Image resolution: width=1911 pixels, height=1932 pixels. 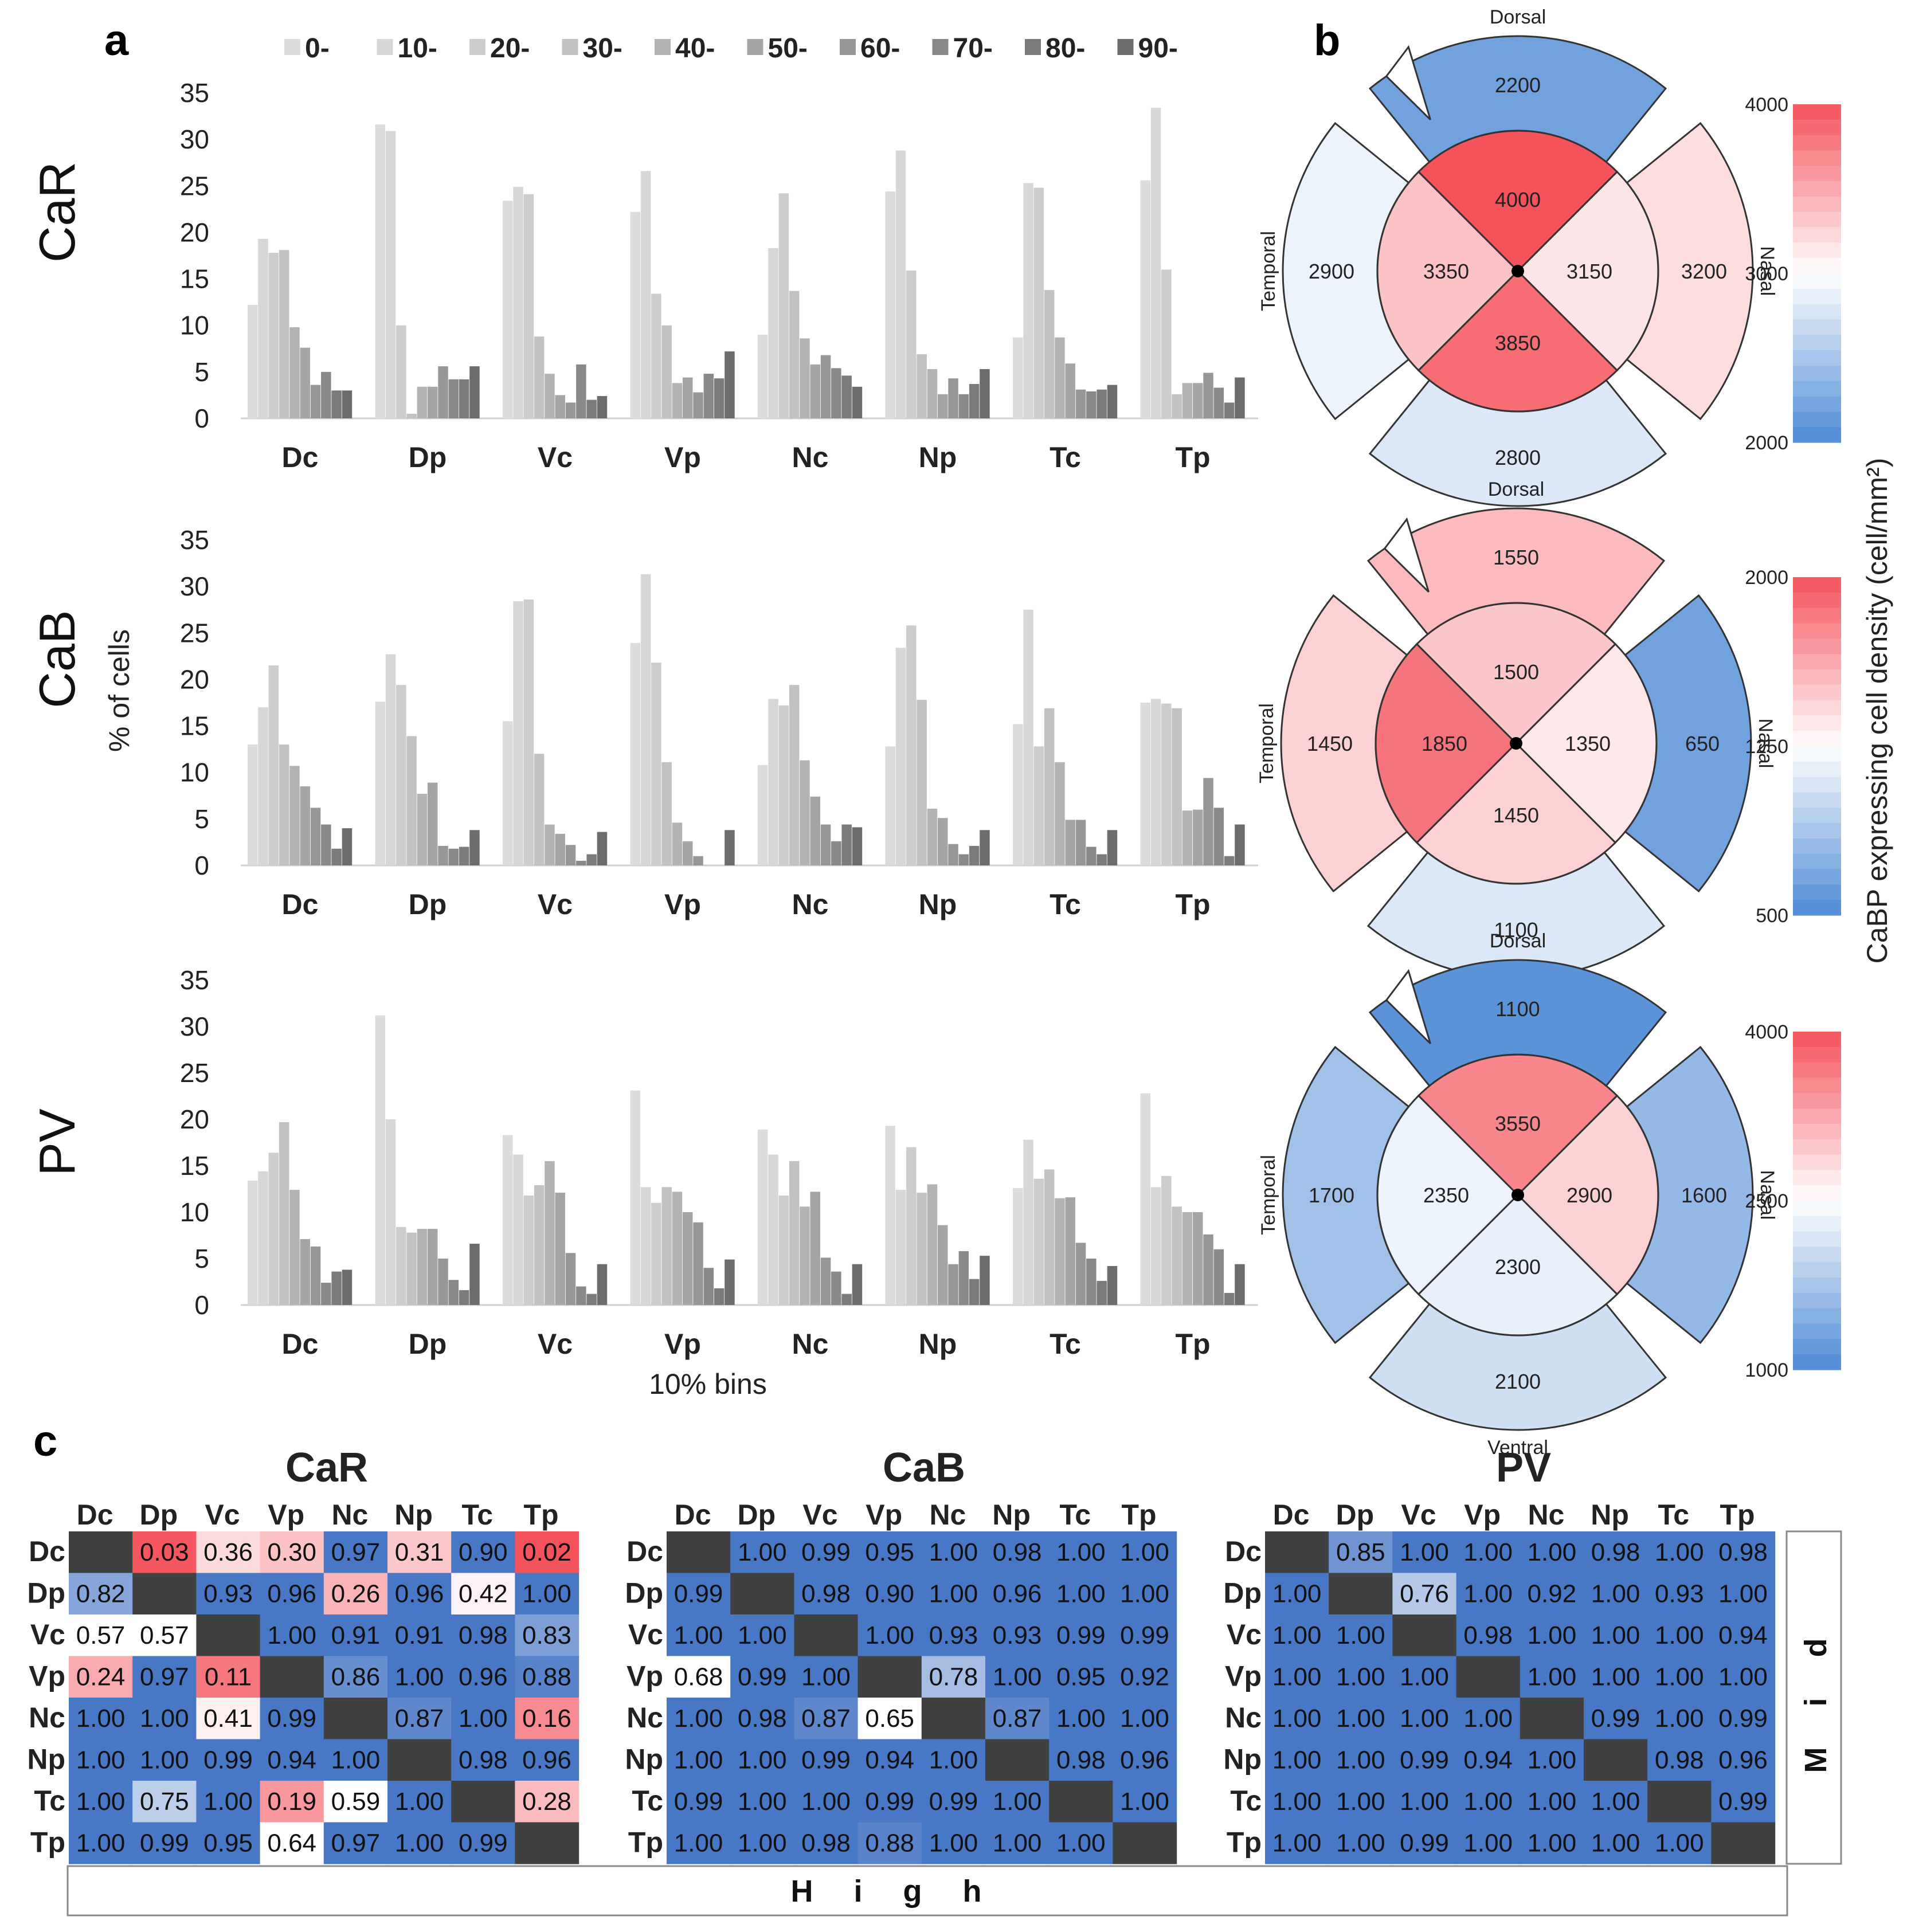 What do you see at coordinates (924, 1468) in the screenshot?
I see `matrix-title: CaB` at bounding box center [924, 1468].